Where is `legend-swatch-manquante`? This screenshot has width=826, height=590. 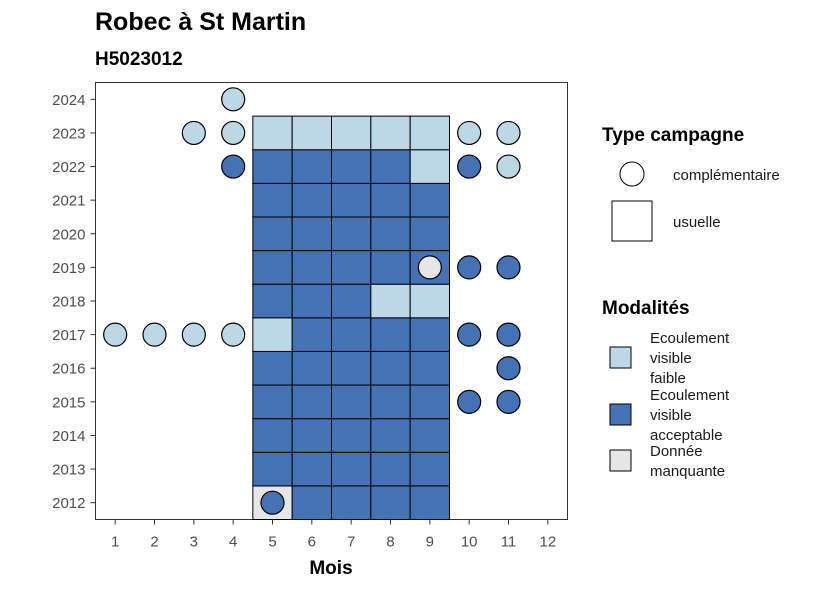 legend-swatch-manquante is located at coordinates (620, 460).